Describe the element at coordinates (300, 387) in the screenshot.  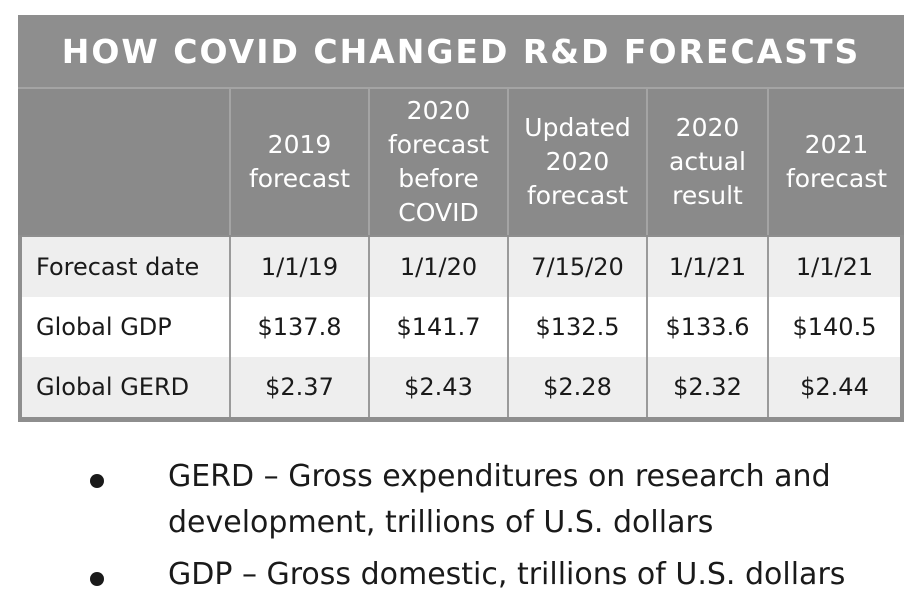
I see `table-cell: $2.37` at that location.